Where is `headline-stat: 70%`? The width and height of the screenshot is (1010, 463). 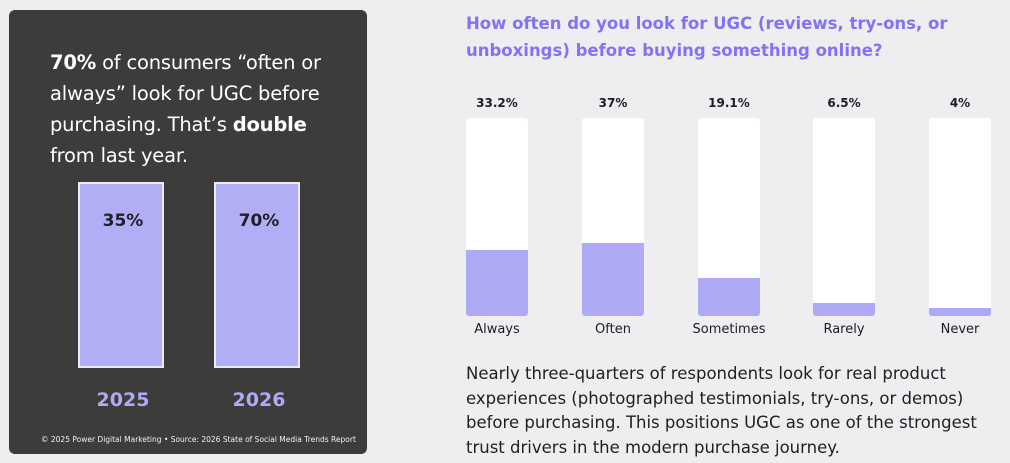 headline-stat: 70% is located at coordinates (73, 62).